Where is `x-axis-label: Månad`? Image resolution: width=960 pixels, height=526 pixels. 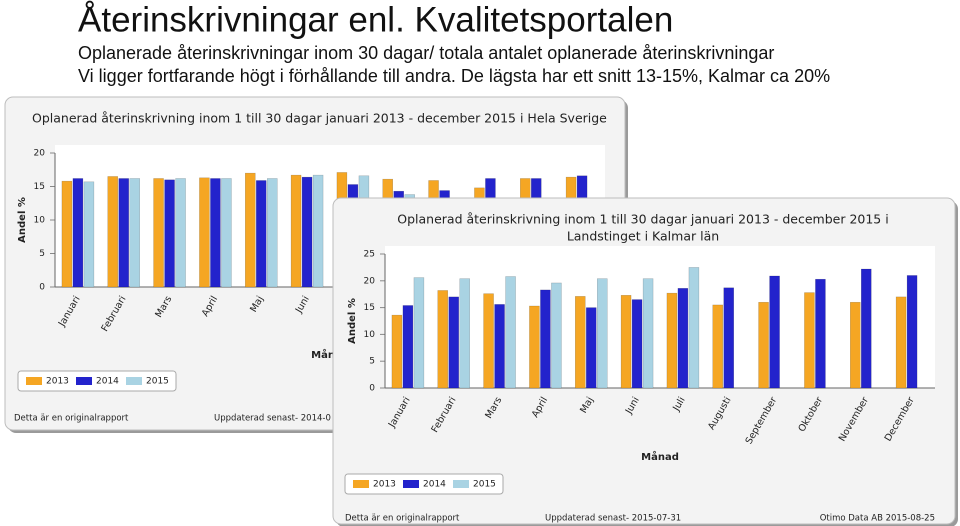
x-axis-label: Månad is located at coordinates (660, 456).